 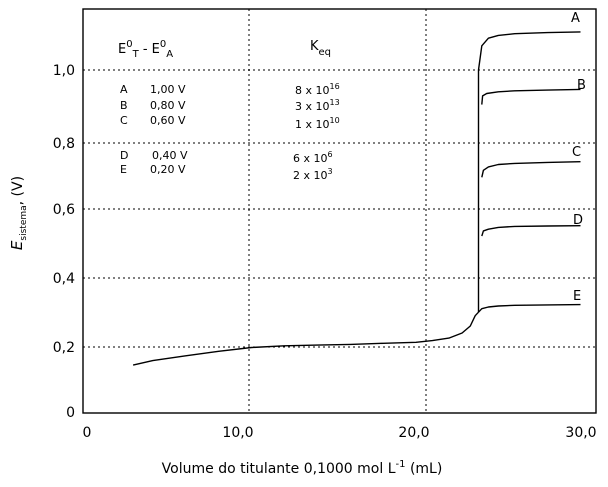 I want to click on annotation-e-c: 0,60 V, so click(x=168, y=120).